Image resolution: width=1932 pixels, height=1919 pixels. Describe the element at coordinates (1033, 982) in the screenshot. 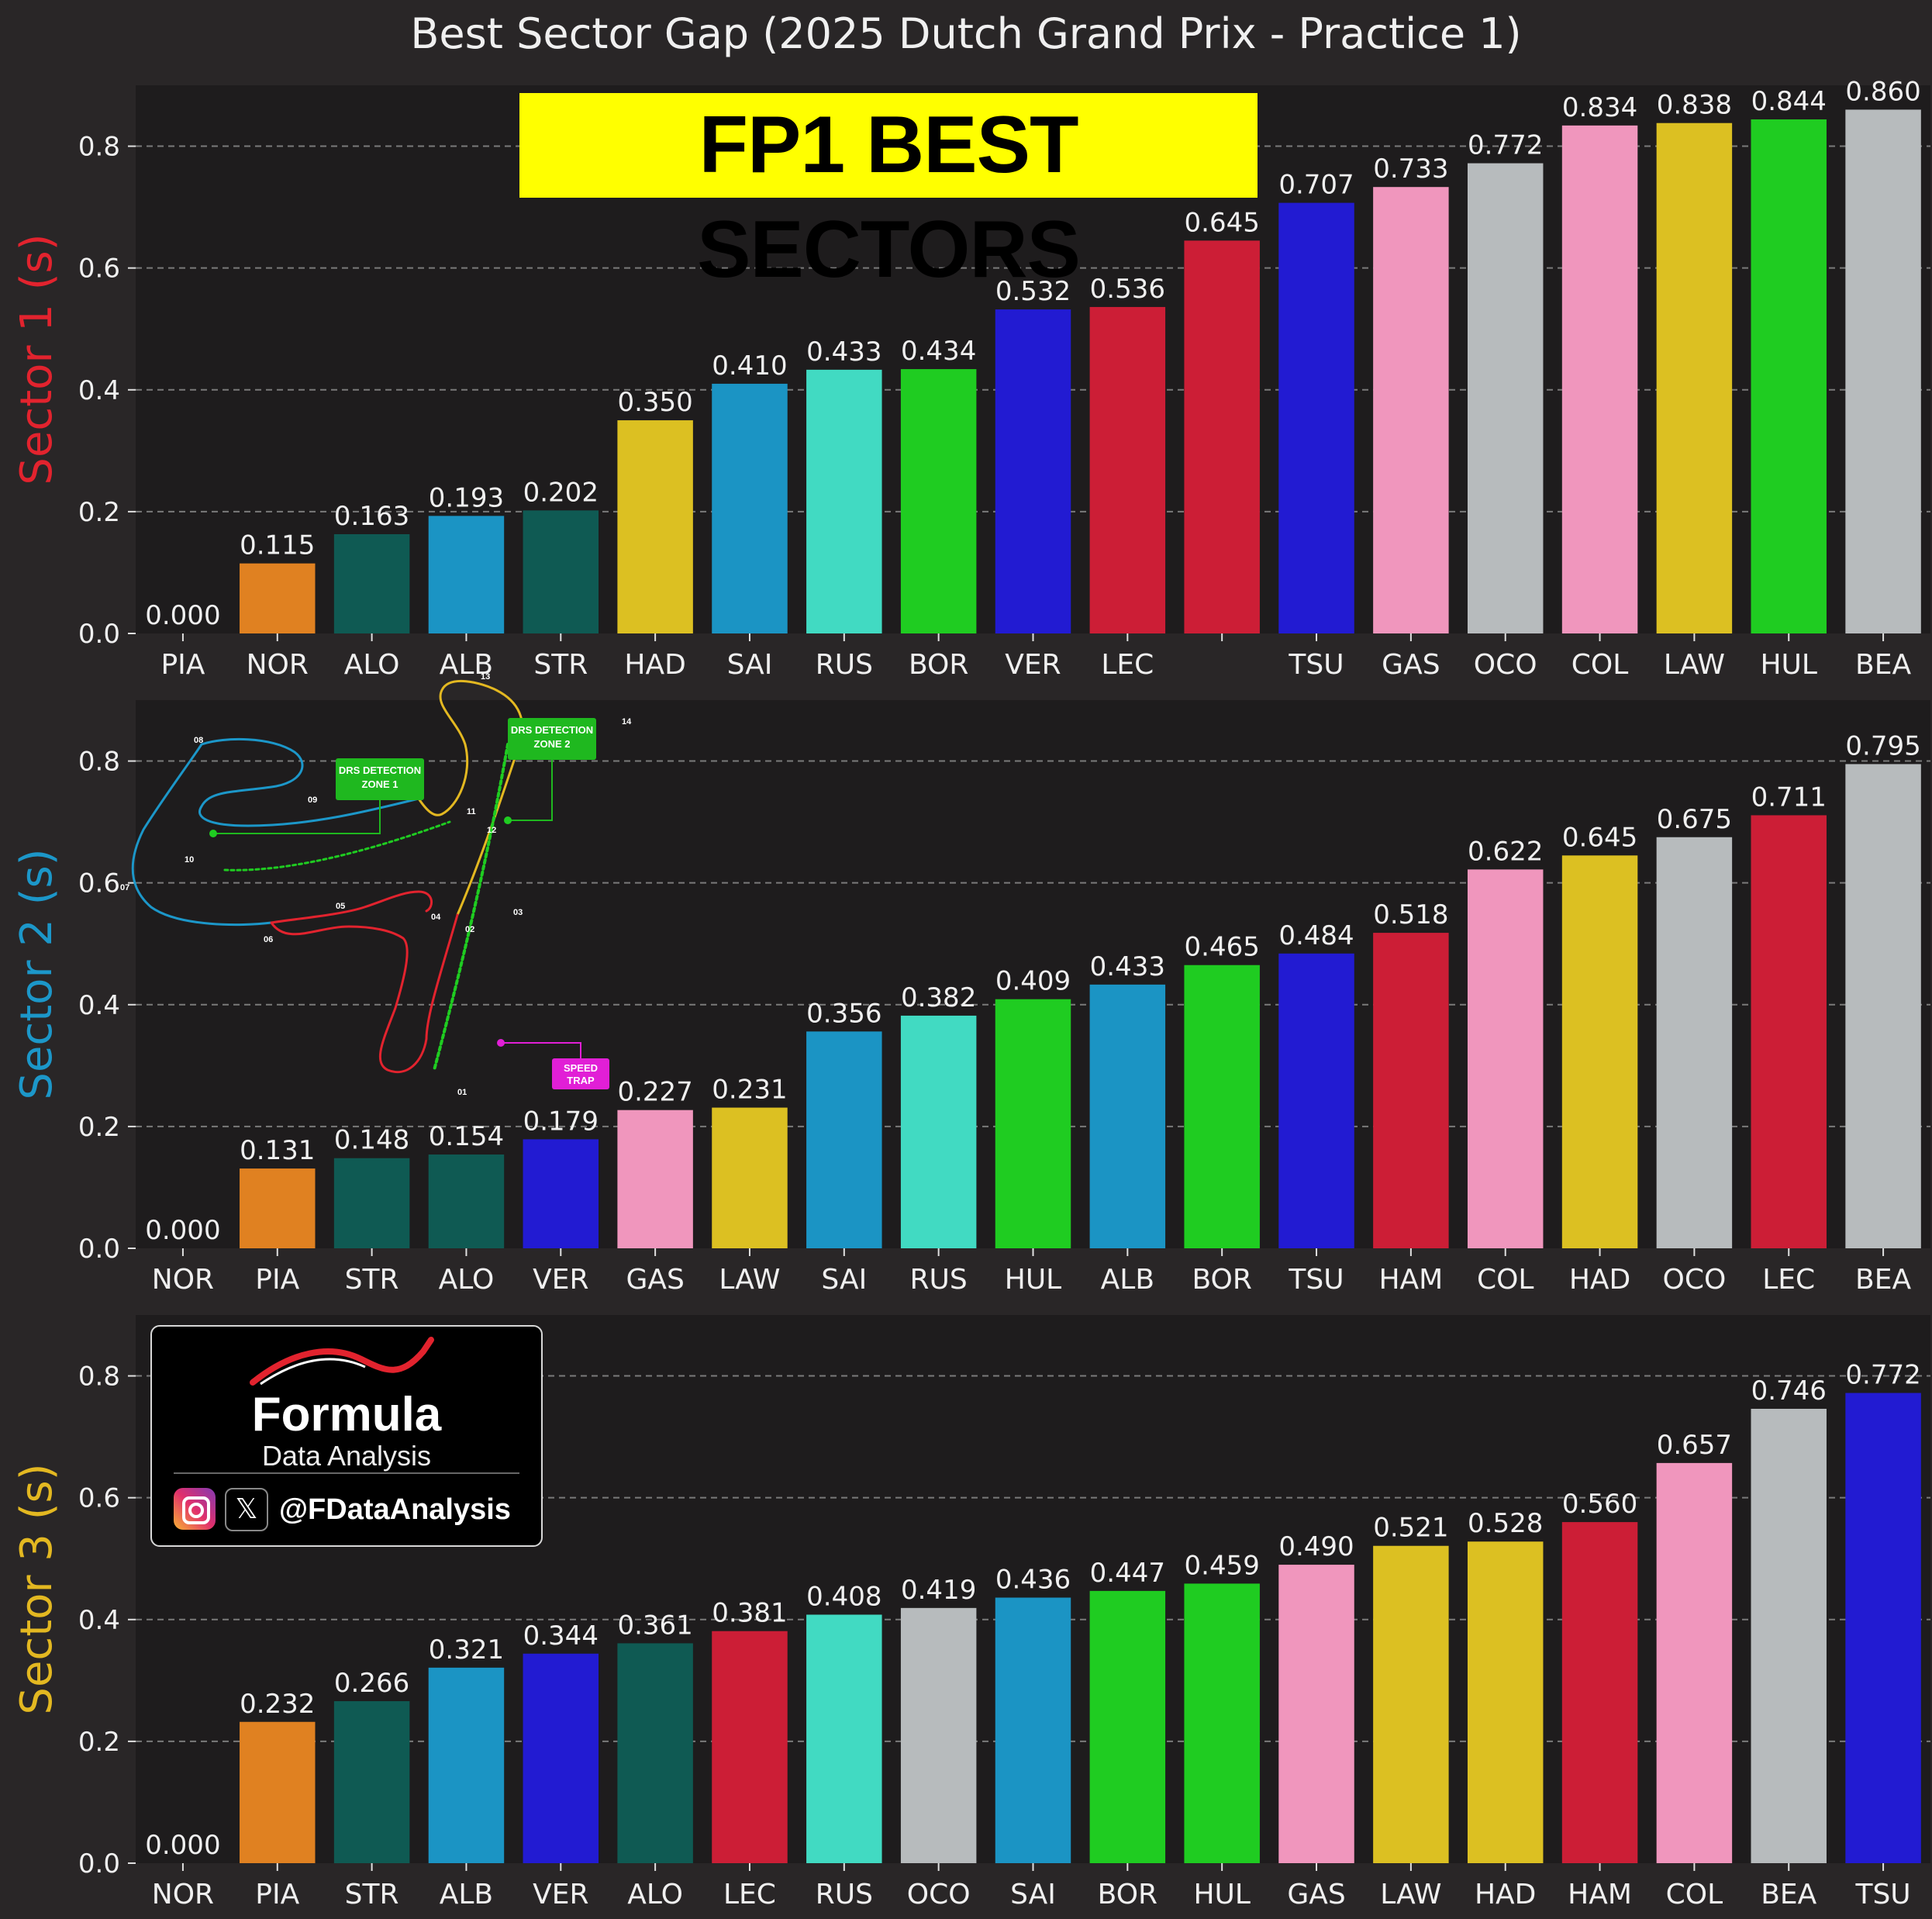

I see `data-label: 0.409` at that location.